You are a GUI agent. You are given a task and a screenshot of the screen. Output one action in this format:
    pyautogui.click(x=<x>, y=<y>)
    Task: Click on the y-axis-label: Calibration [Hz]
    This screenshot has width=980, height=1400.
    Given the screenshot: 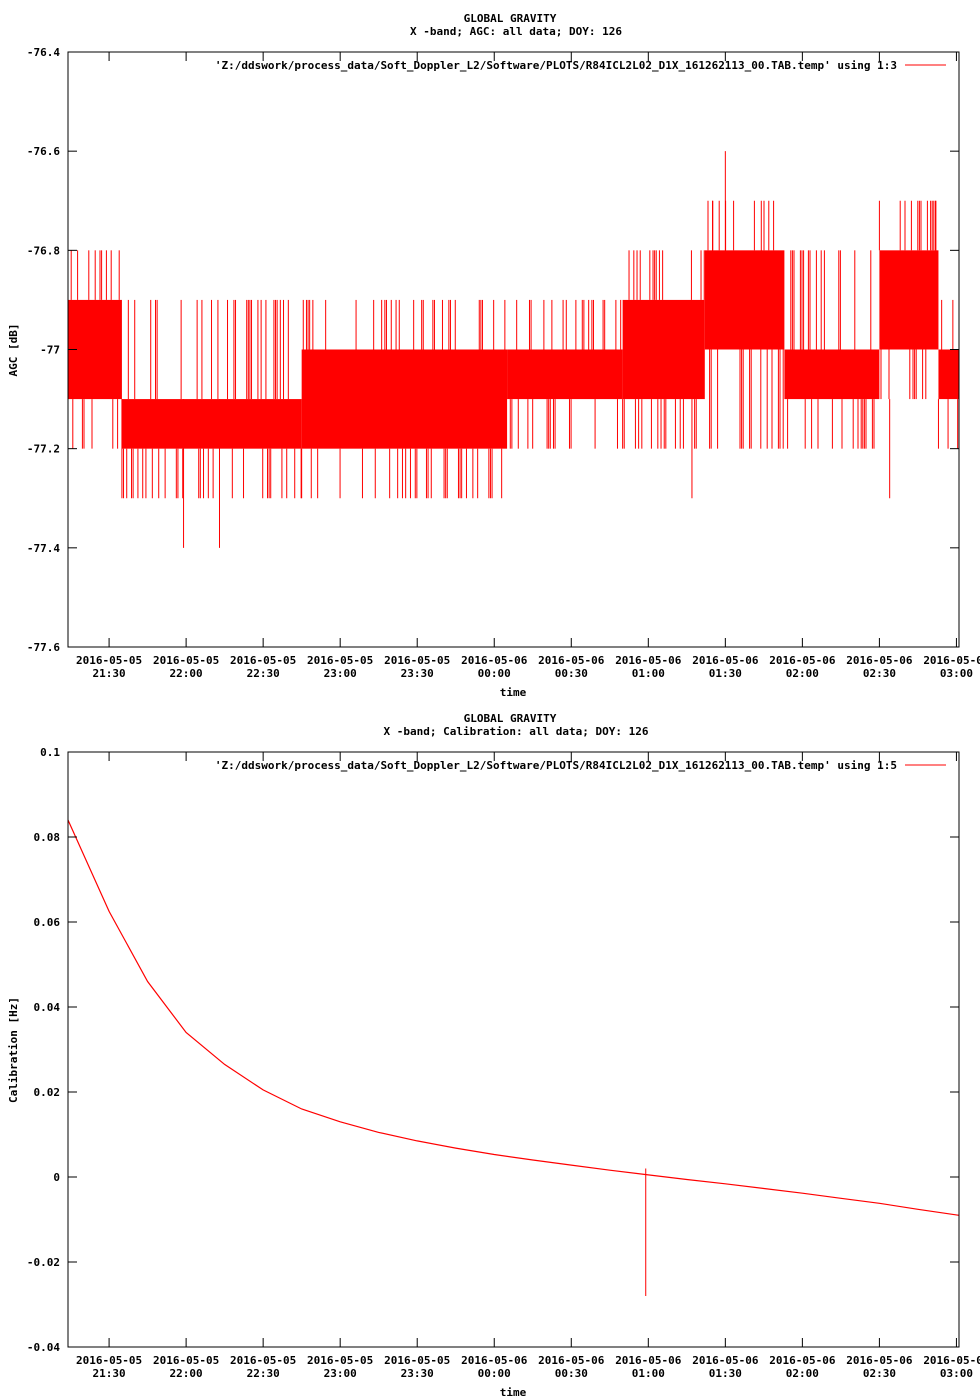 What is the action you would take?
    pyautogui.click(x=13, y=1050)
    